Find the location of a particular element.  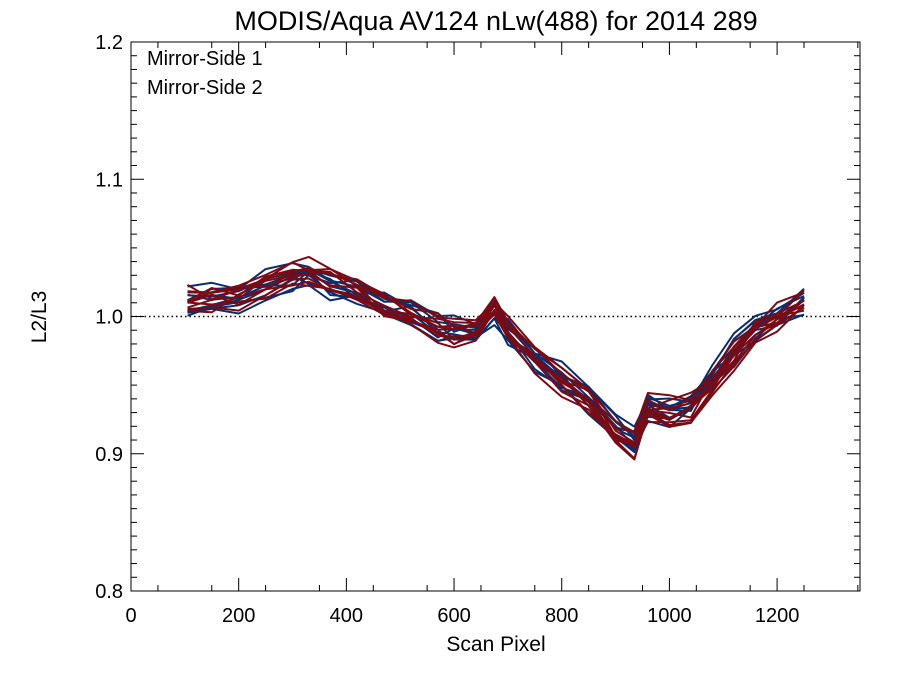

y-tick-label: 0.8 is located at coordinates (109, 592).